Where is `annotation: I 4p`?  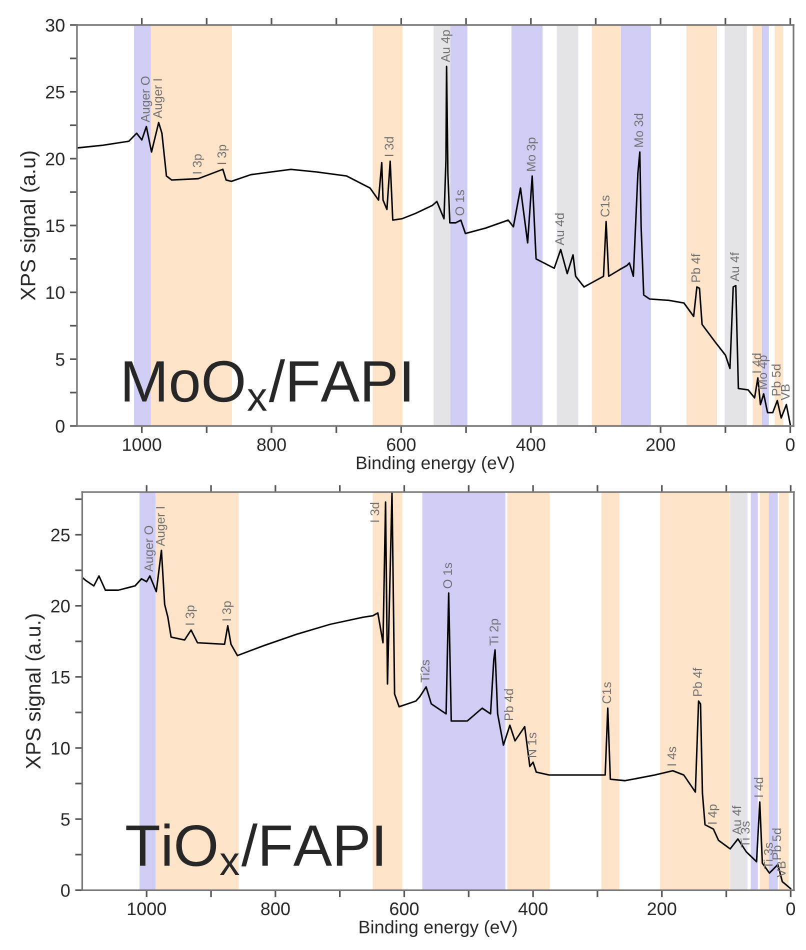
annotation: I 4p is located at coordinates (714, 814).